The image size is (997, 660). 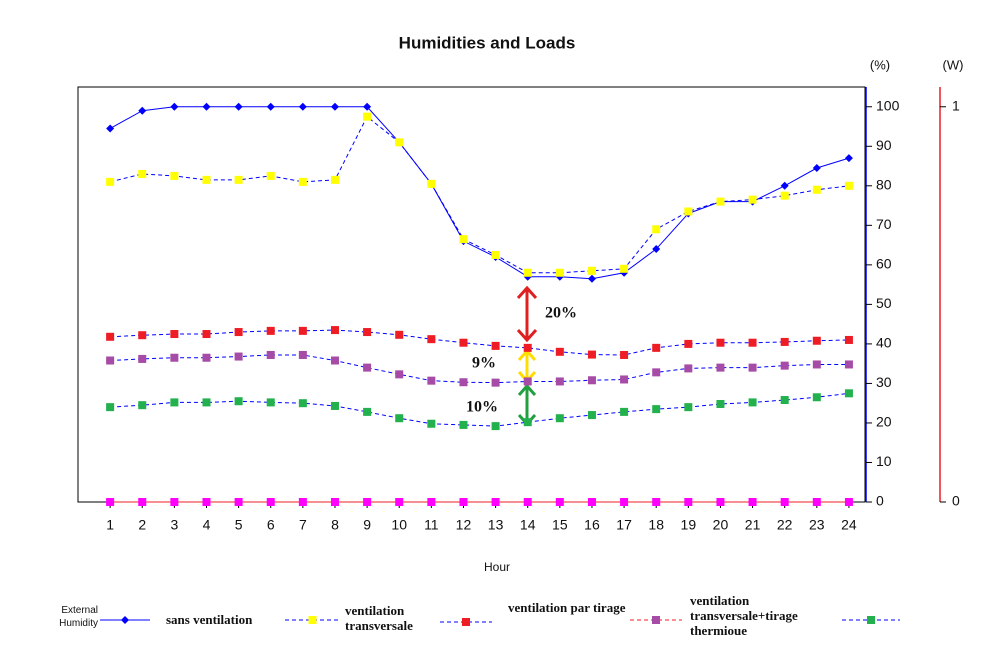 What do you see at coordinates (431, 525) in the screenshot?
I see `x-tick-label: 11` at bounding box center [431, 525].